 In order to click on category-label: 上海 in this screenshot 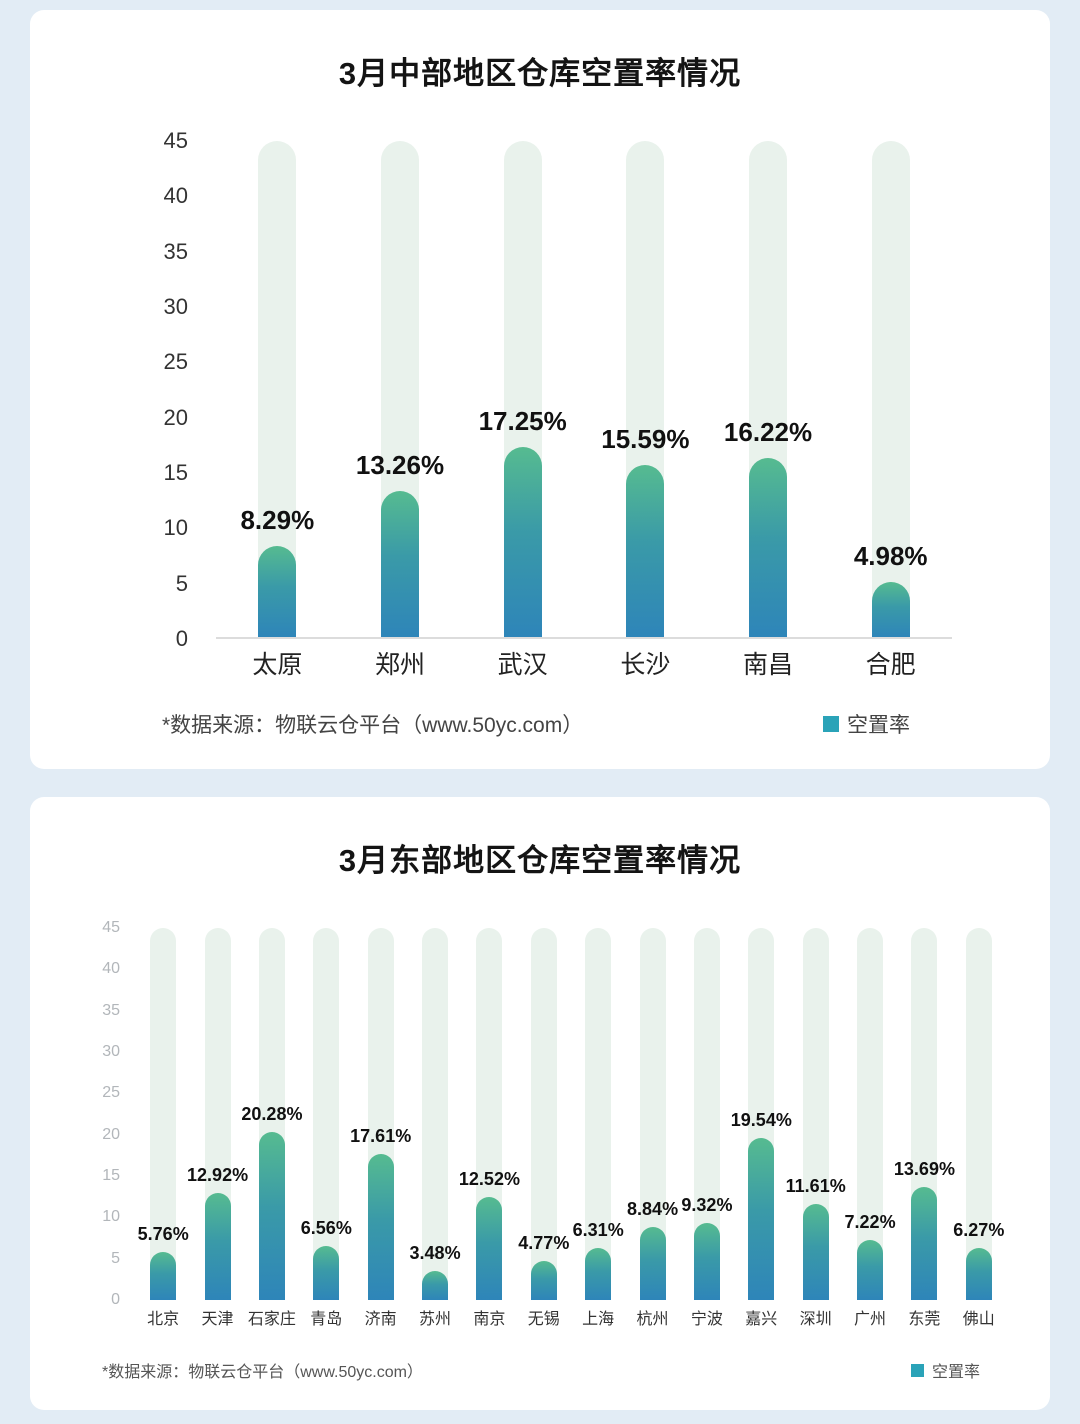, I will do `click(598, 1319)`.